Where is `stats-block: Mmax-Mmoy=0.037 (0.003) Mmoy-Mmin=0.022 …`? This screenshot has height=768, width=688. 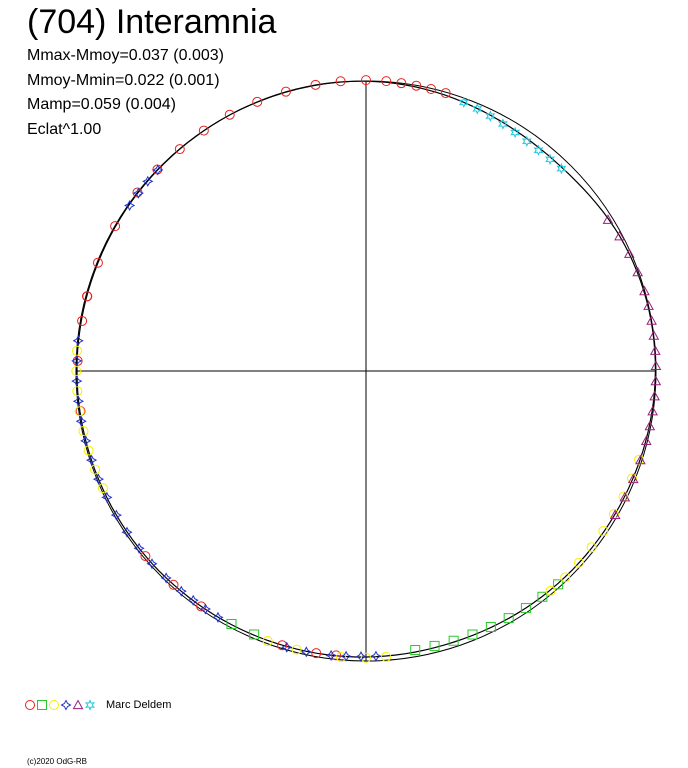
stats-block: Mmax-Mmoy=0.037 (0.003) Mmoy-Mmin=0.022 … is located at coordinates (125, 93).